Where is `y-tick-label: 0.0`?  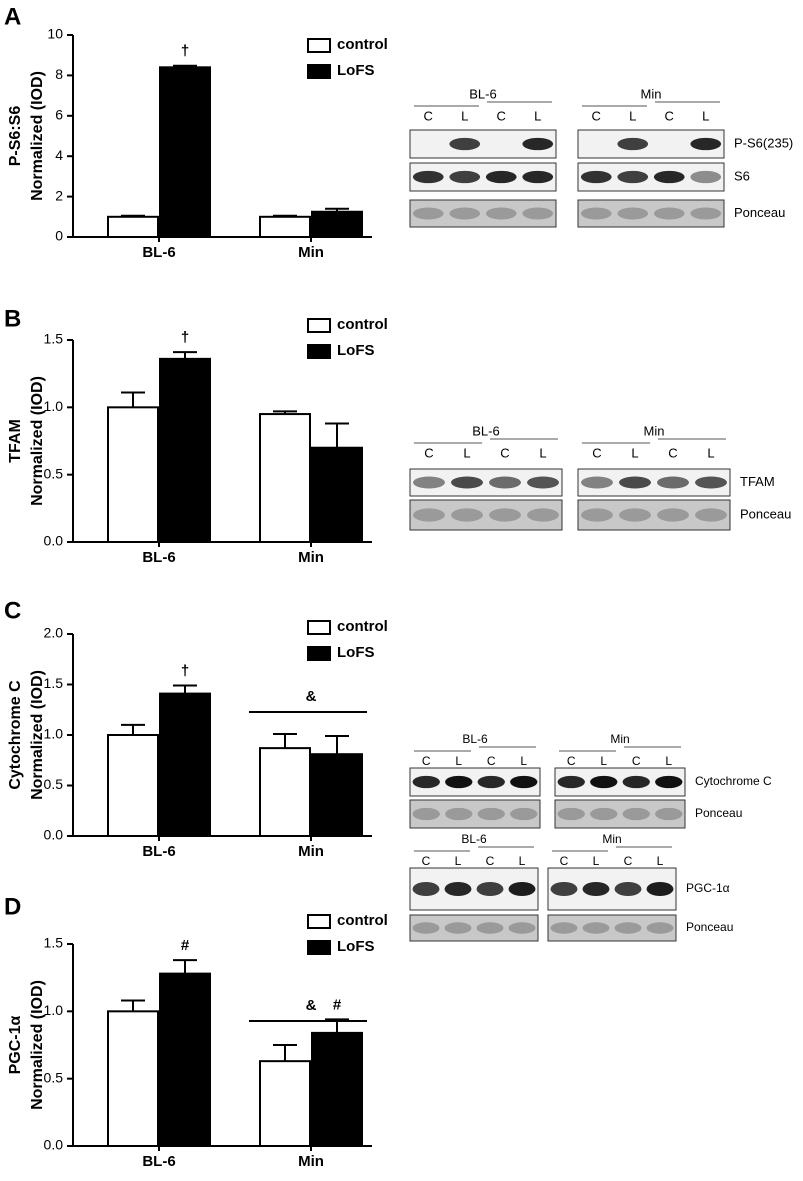
y-tick-label: 0.0 is located at coordinates (54, 541).